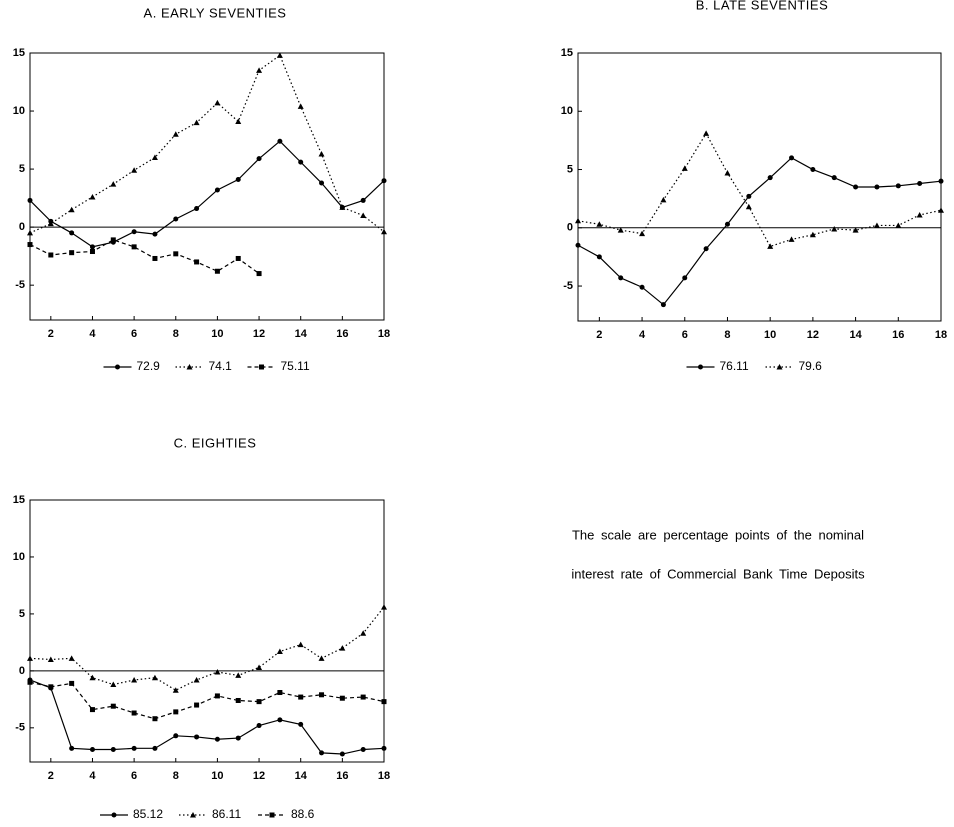  I want to click on chart-title: C. EIGHTIES, so click(215, 442).